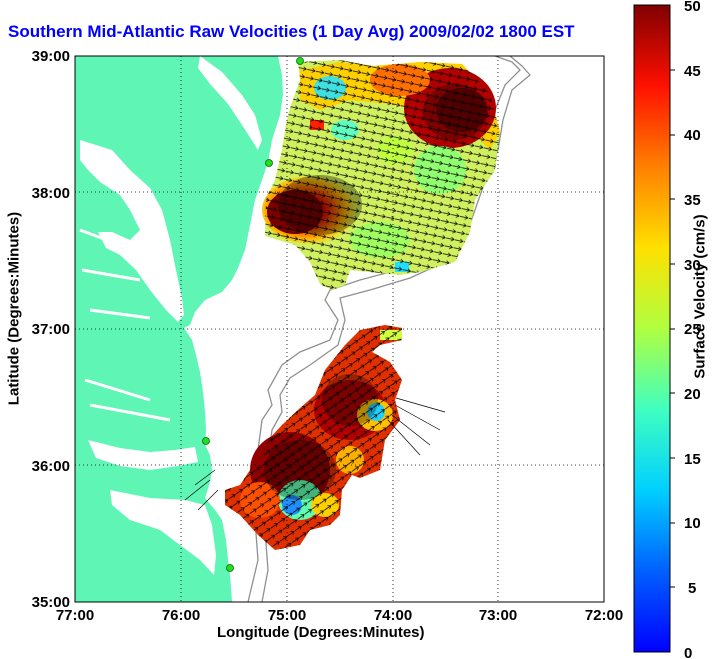 The image size is (724, 659). Describe the element at coordinates (51, 56) in the screenshot. I see `y-tick-label: 39:00` at that location.